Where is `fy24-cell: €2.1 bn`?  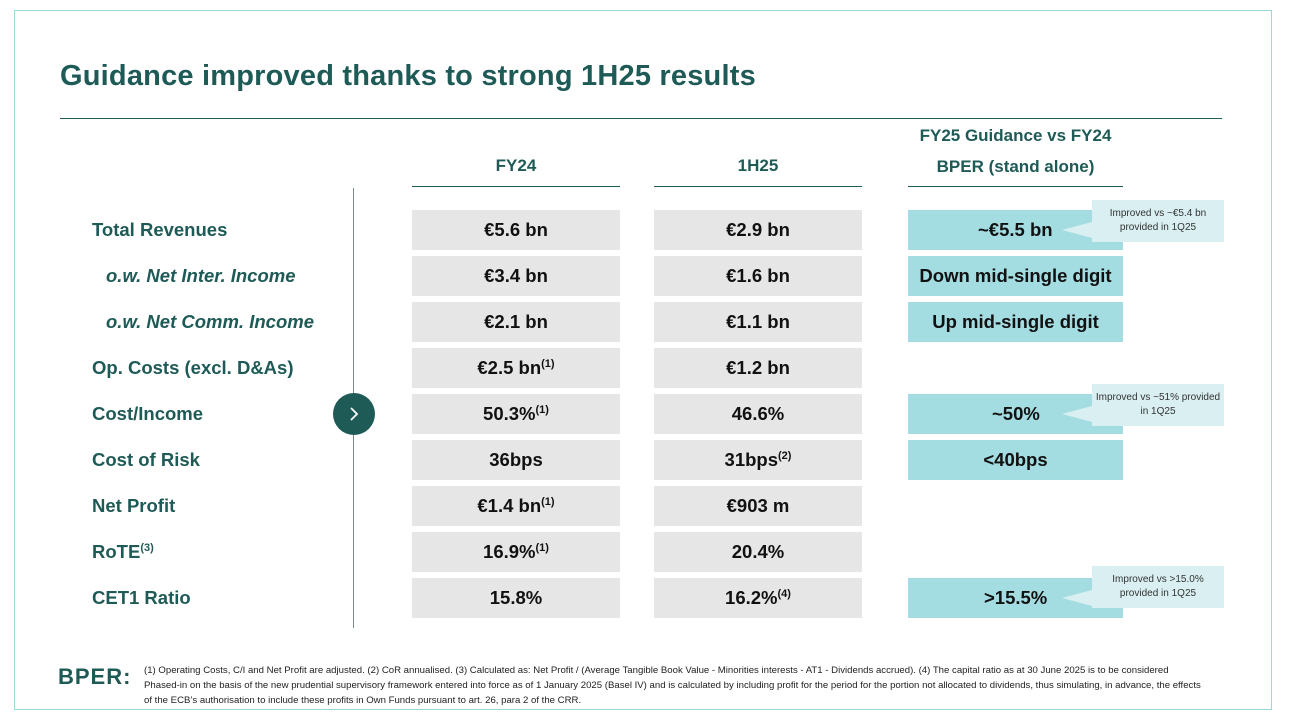 fy24-cell: €2.1 bn is located at coordinates (516, 322).